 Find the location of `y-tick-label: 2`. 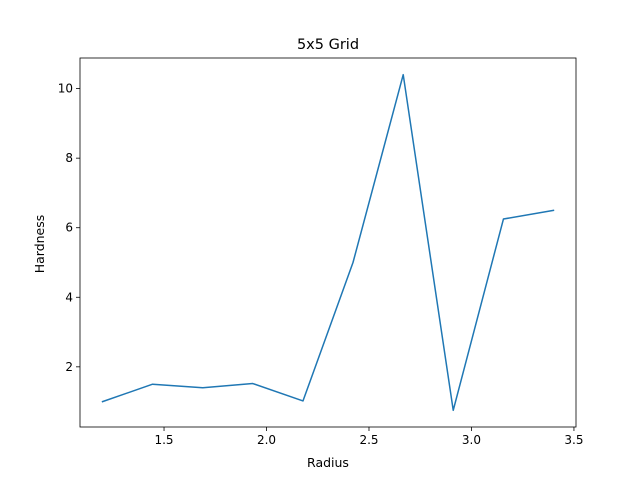

y-tick-label: 2 is located at coordinates (69, 367).